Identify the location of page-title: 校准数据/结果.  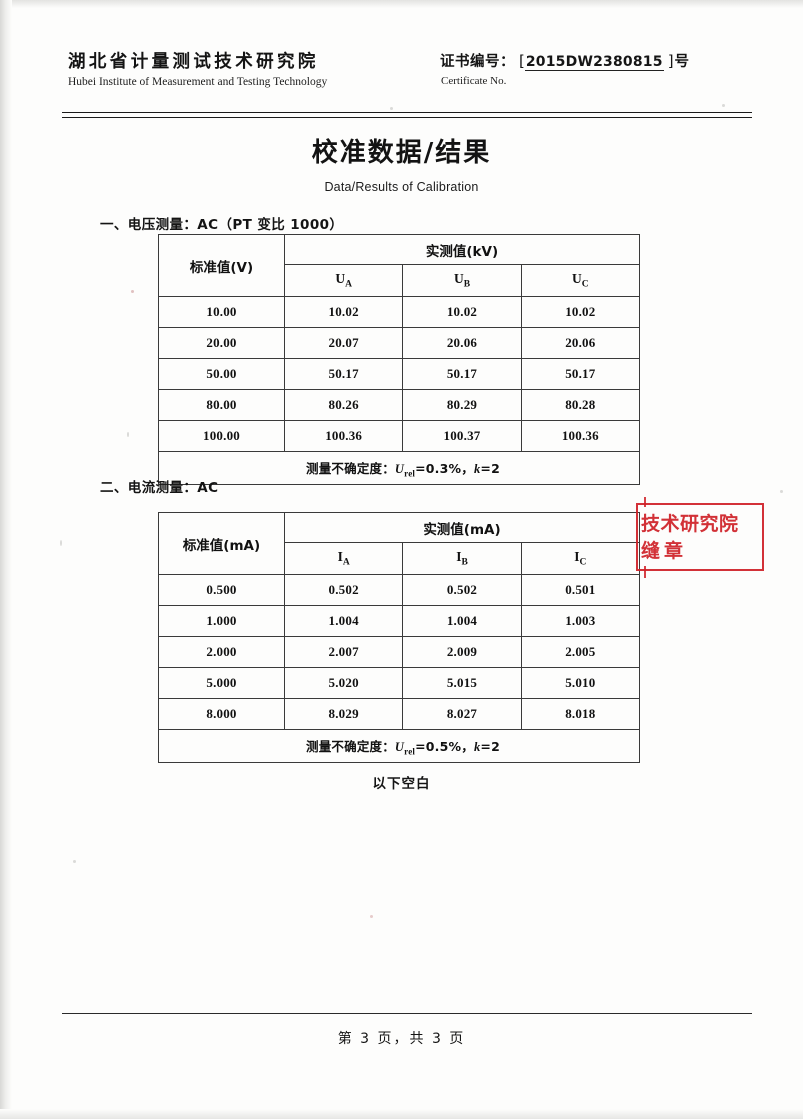
(401, 153).